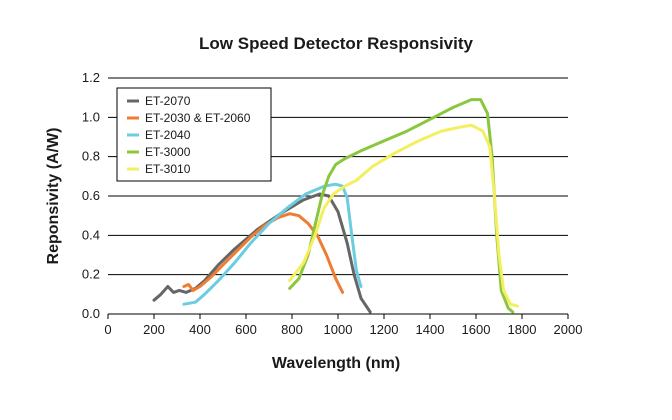  I want to click on series-line-et-2040, so click(272, 244).